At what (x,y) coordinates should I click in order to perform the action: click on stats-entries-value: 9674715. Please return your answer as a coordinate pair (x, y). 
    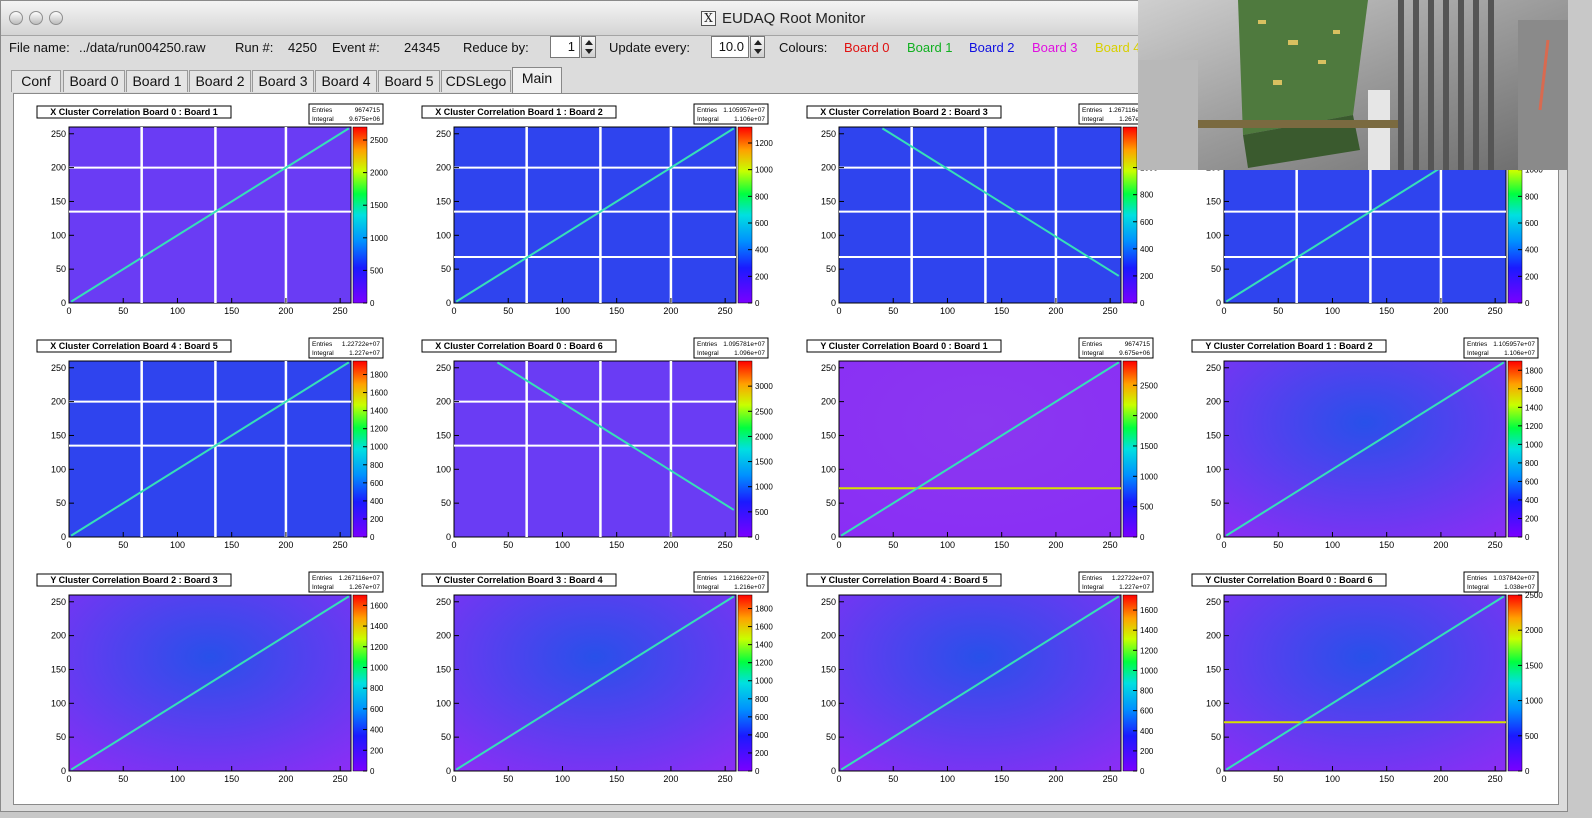
    Looking at the image, I should click on (368, 110).